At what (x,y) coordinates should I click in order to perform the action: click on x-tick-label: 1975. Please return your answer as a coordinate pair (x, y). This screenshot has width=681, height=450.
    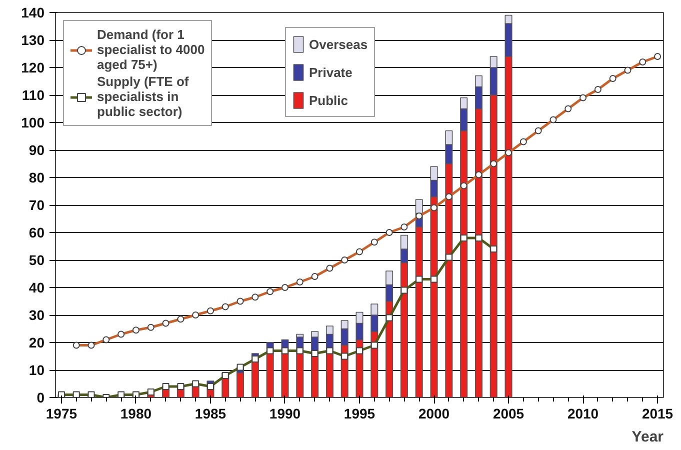
    Looking at the image, I should click on (62, 414).